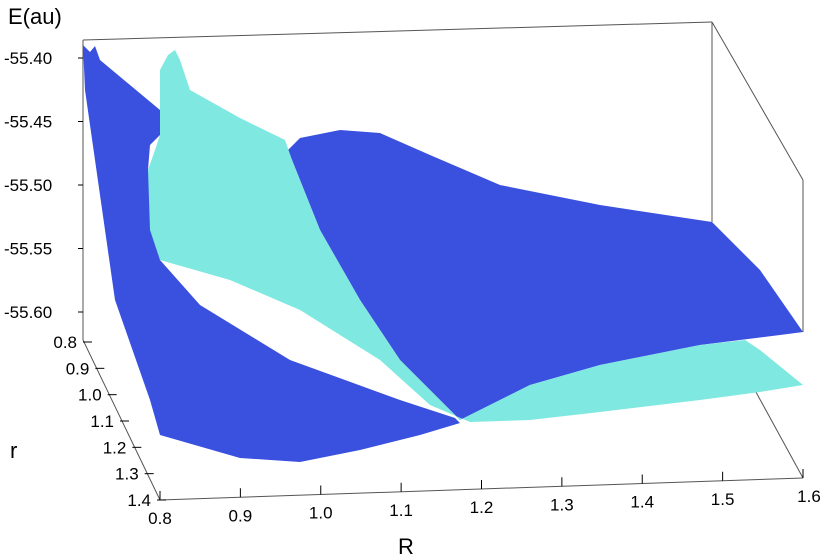 This screenshot has width=826, height=560. Describe the element at coordinates (90, 395) in the screenshot. I see `y-tick-label: 1.0` at that location.